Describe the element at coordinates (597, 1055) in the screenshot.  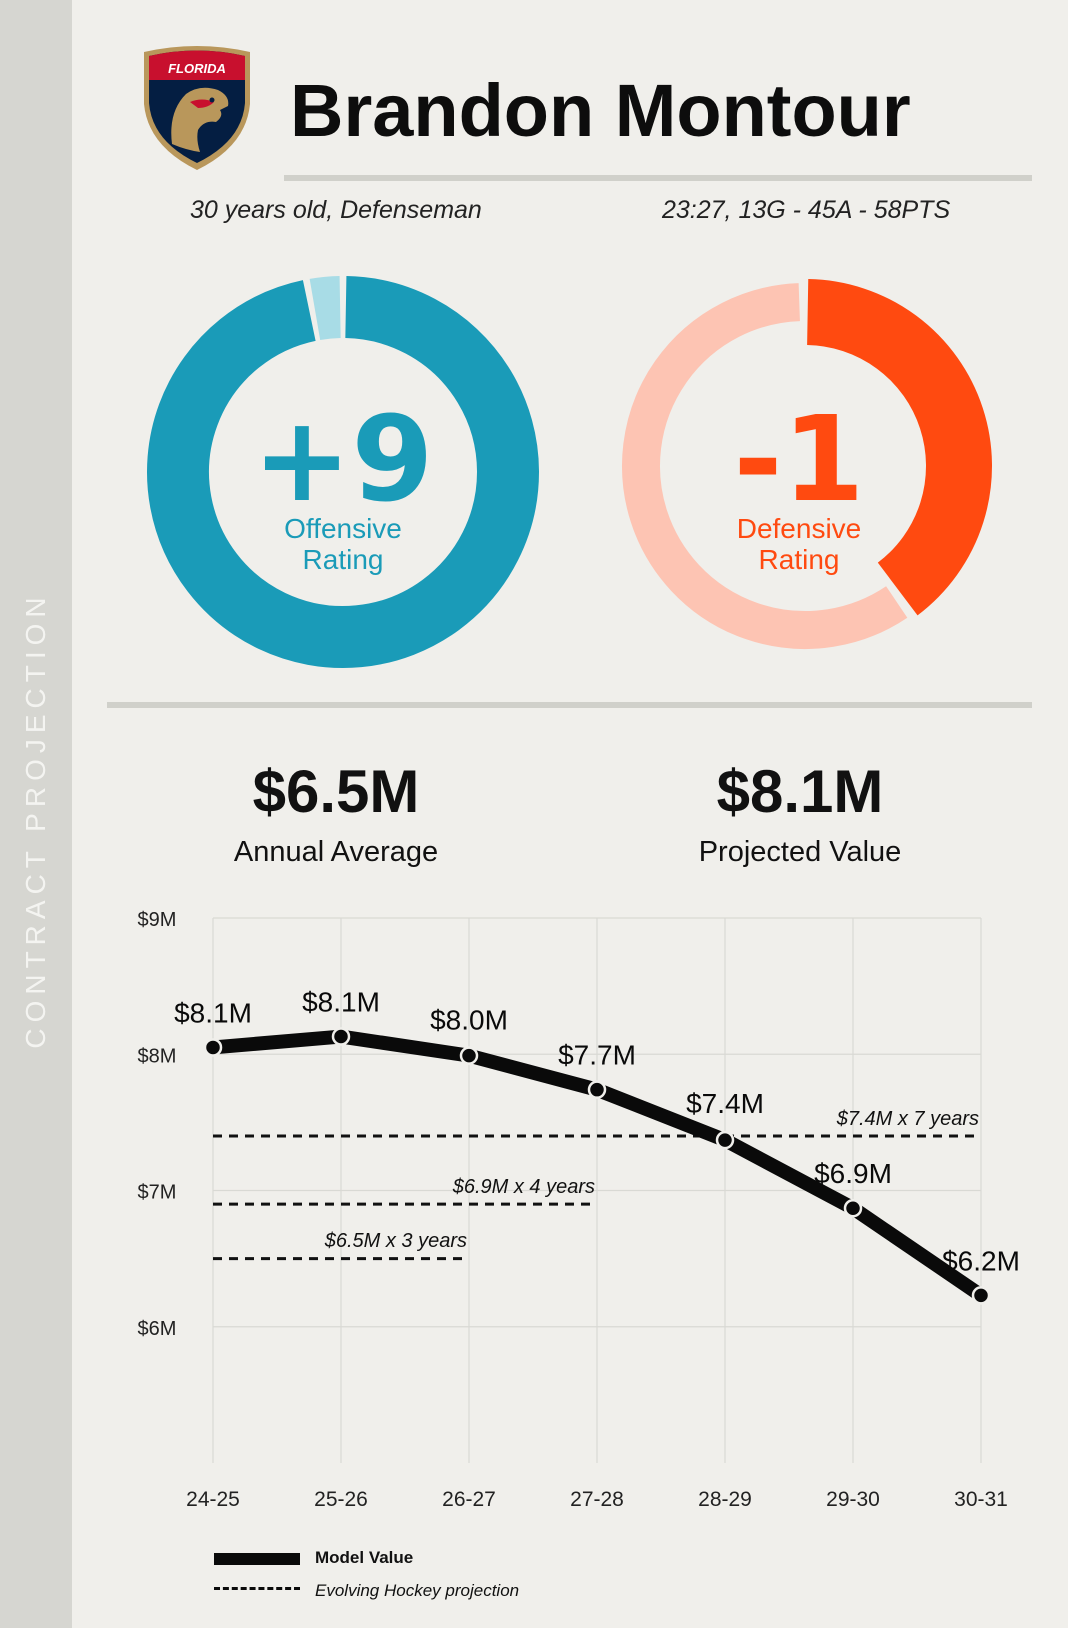
I see `model-value-data-label: $7.7M` at that location.